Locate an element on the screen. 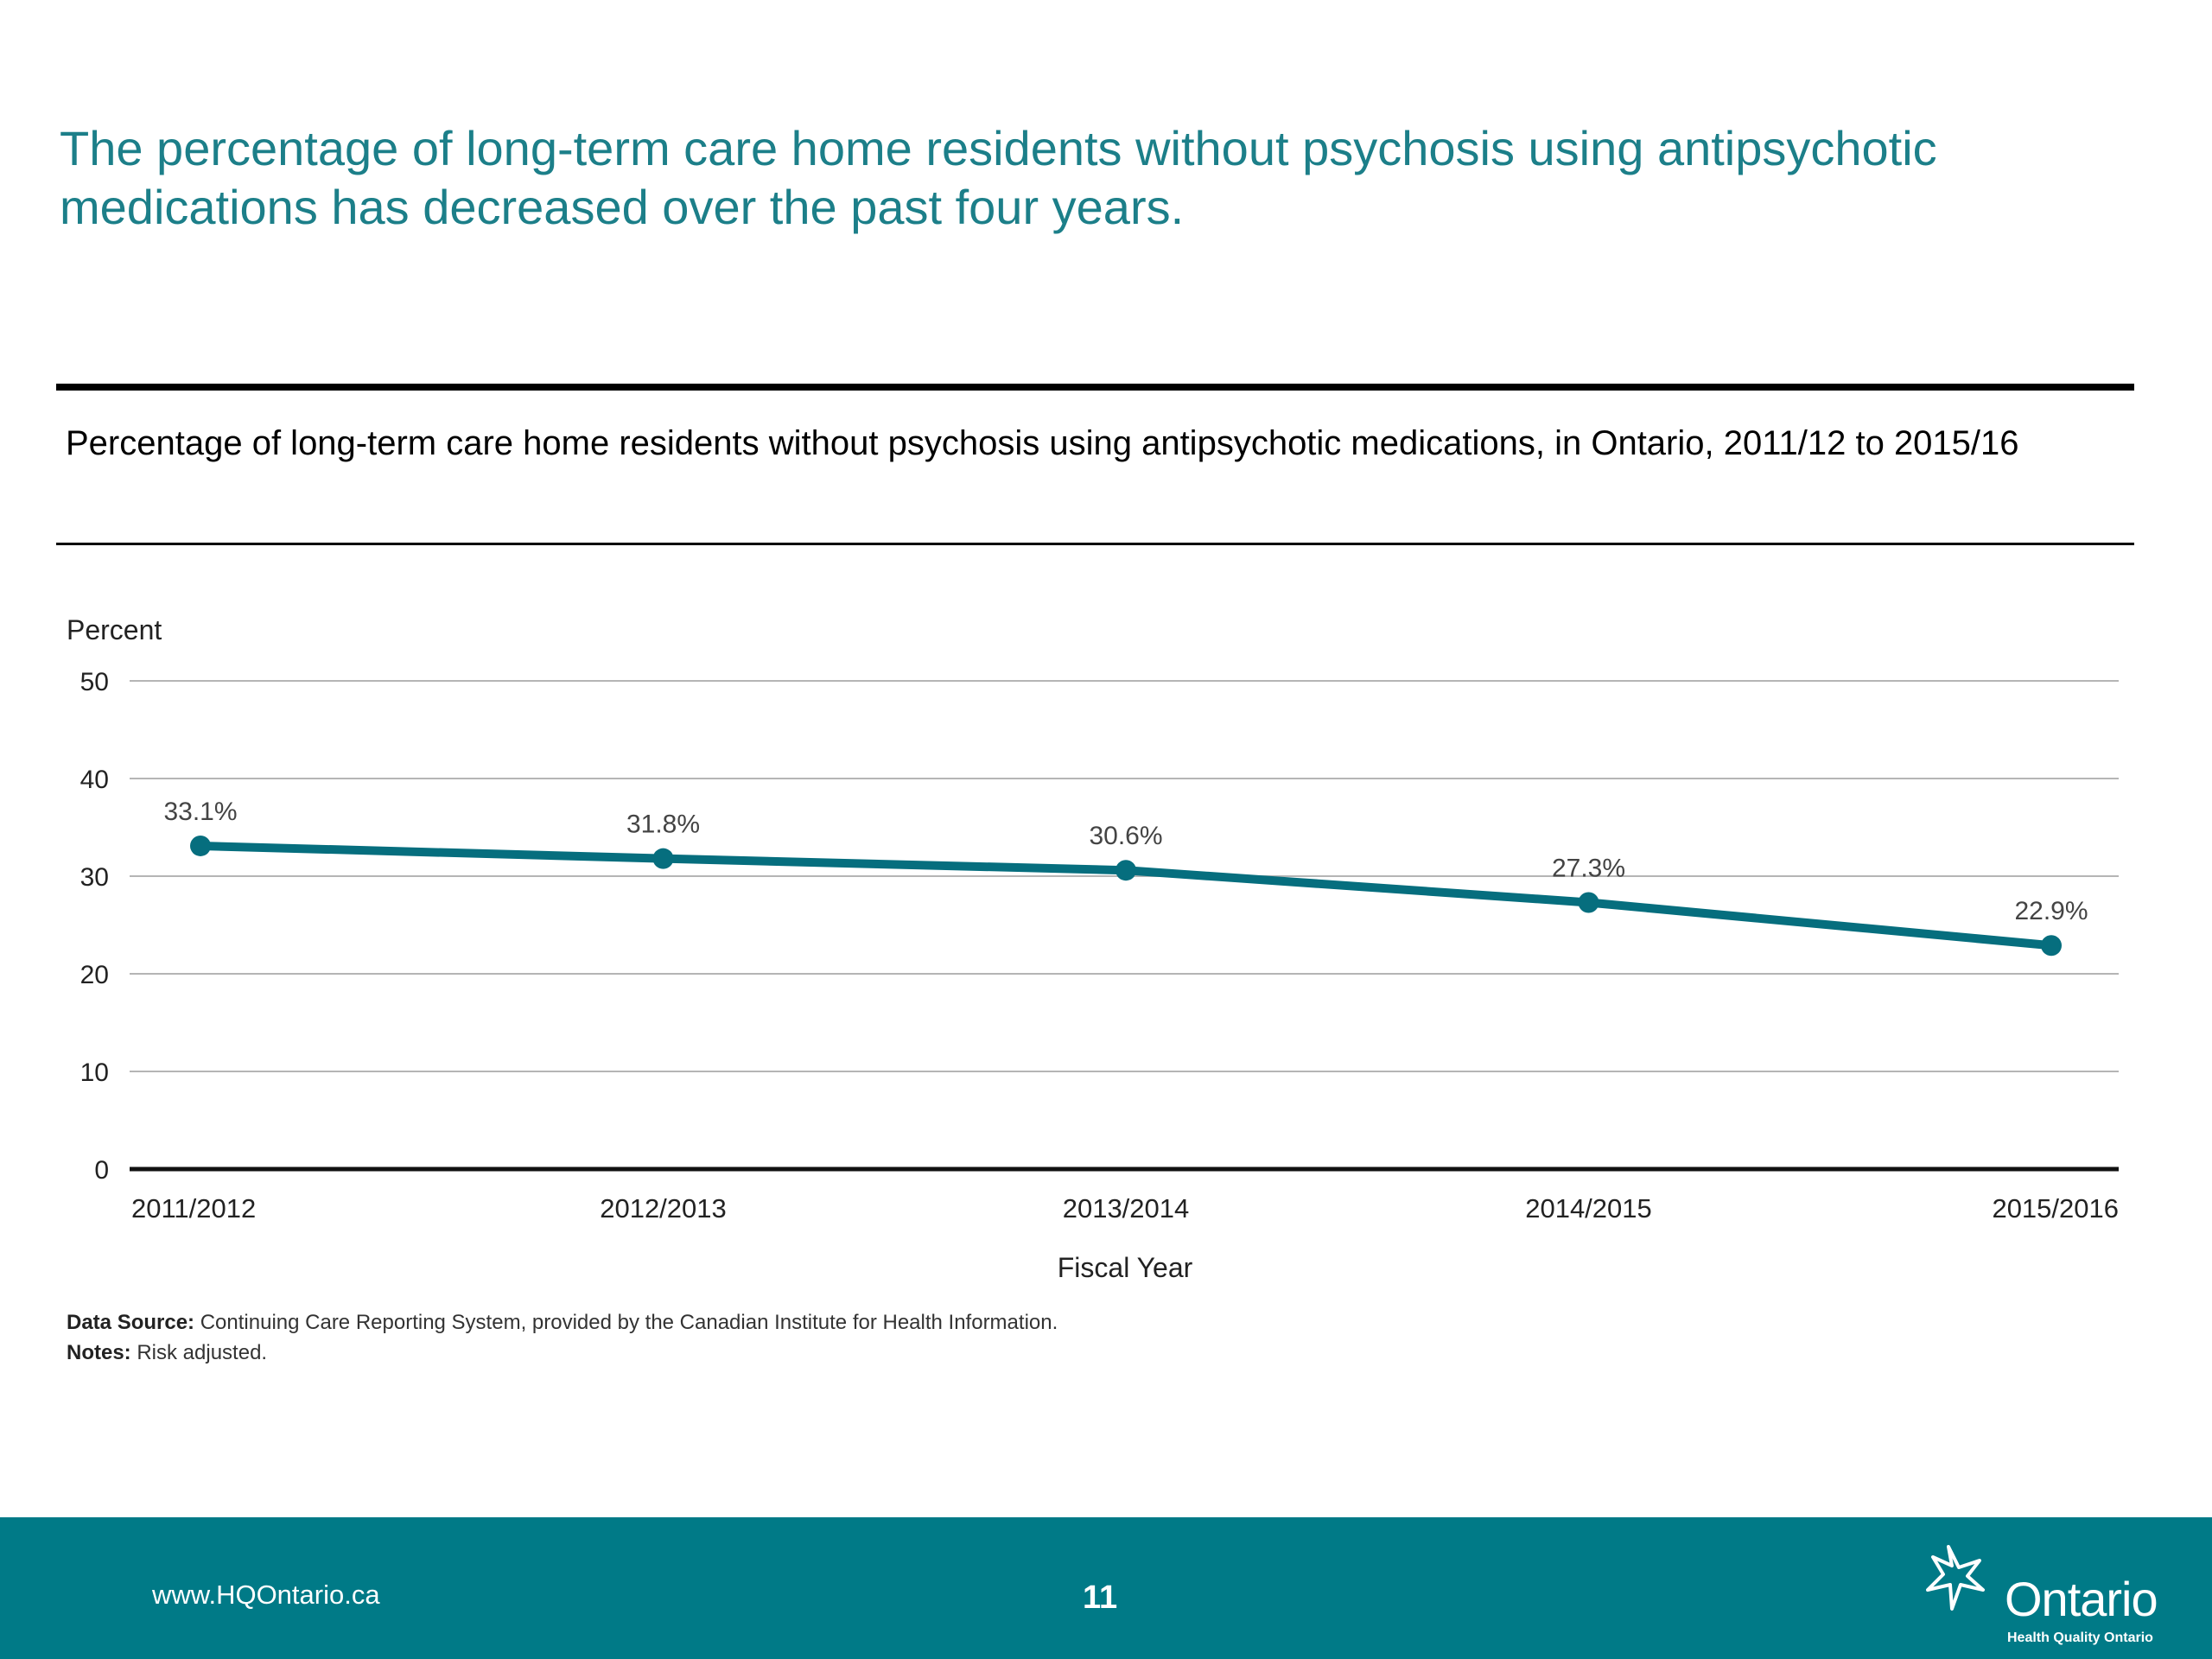 The height and width of the screenshot is (1659, 2212). data-source-label: Data Source: is located at coordinates (131, 1322).